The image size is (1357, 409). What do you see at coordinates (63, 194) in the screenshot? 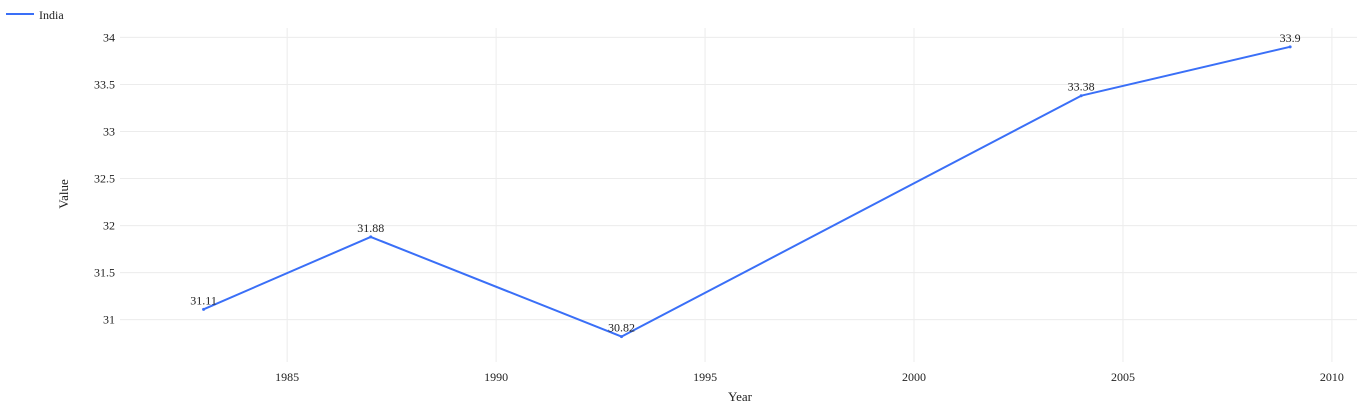
I see `y-axis-title: Value` at bounding box center [63, 194].